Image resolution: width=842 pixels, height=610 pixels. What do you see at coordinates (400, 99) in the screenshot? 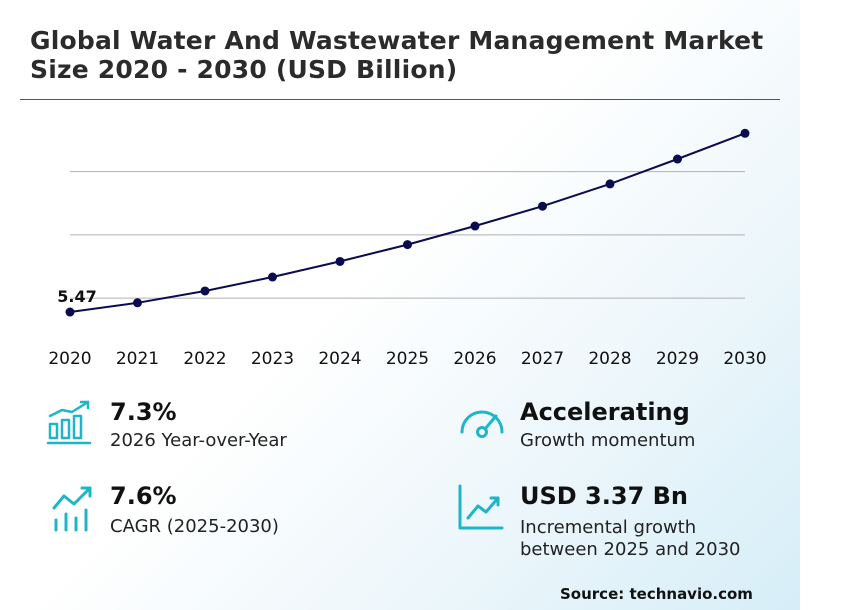
I see `title-divider` at bounding box center [400, 99].